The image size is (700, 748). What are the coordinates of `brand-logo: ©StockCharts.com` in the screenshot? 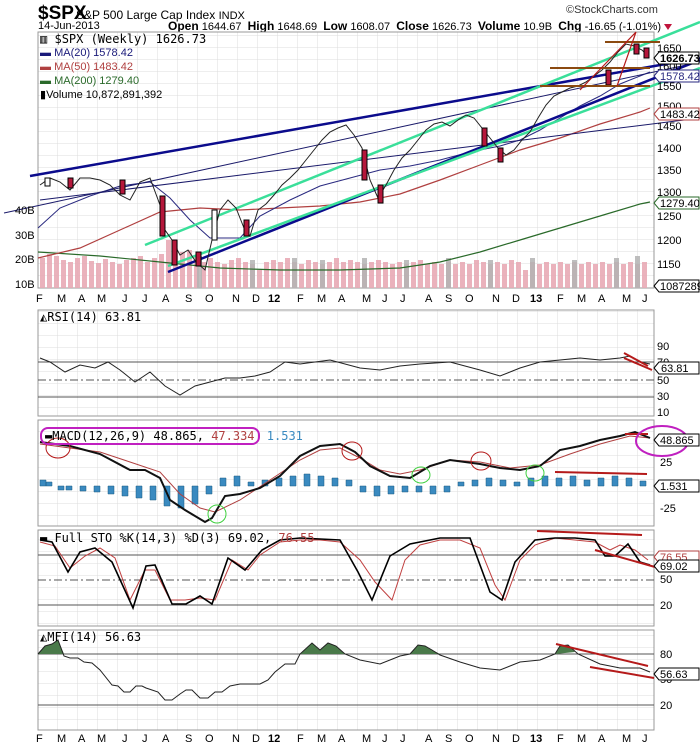 It's located at (612, 10).